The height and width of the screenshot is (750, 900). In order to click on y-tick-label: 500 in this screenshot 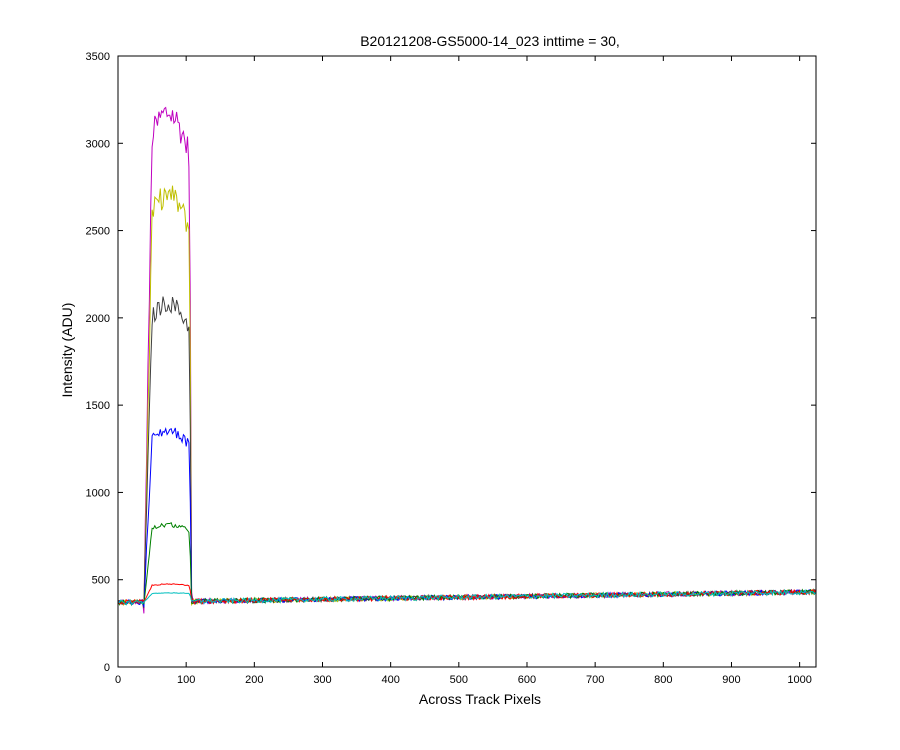, I will do `click(101, 581)`.